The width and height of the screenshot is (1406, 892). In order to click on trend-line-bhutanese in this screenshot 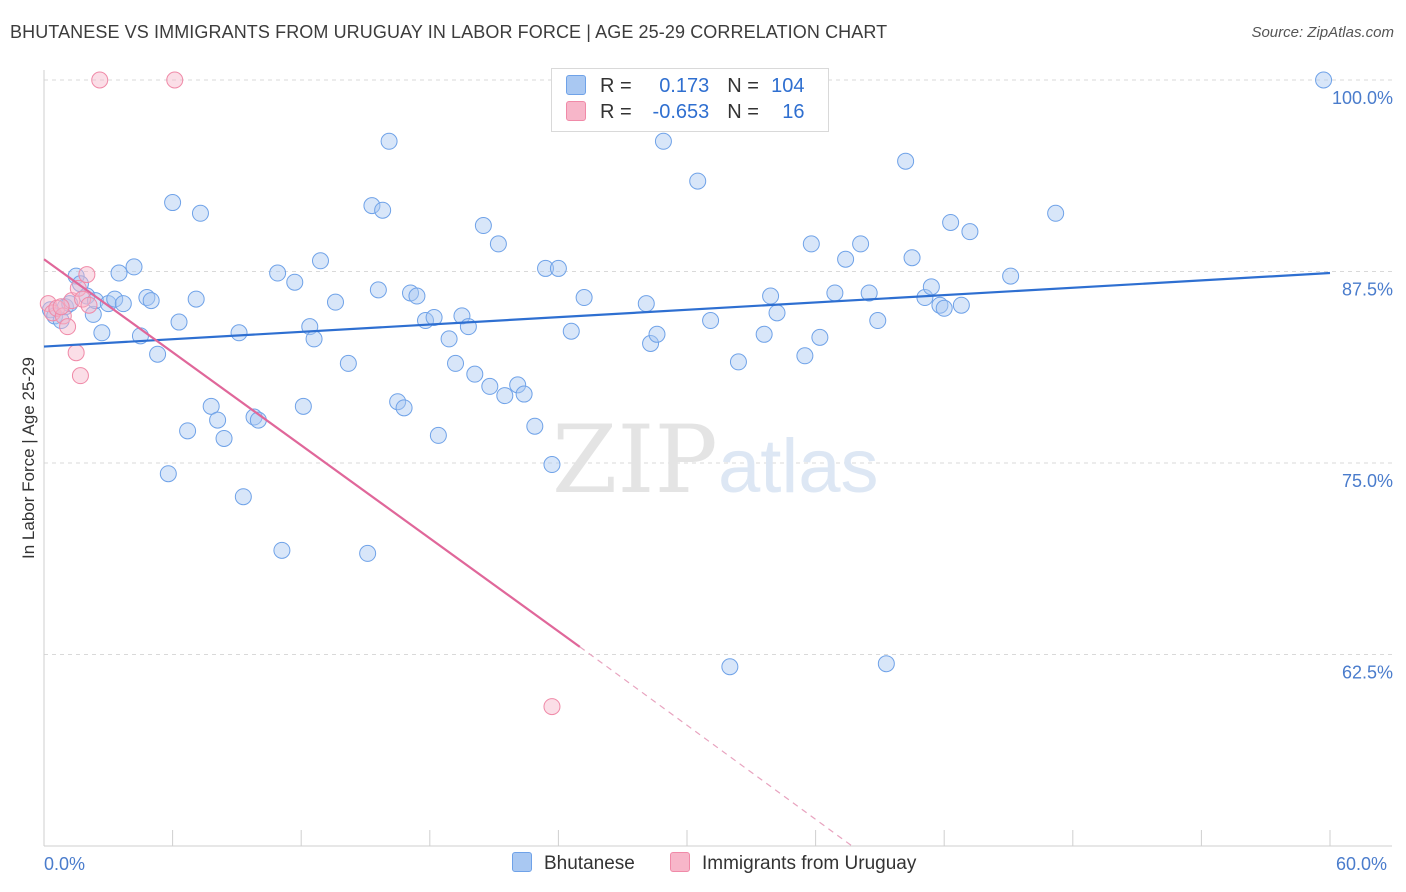, I will do `click(687, 309)`.